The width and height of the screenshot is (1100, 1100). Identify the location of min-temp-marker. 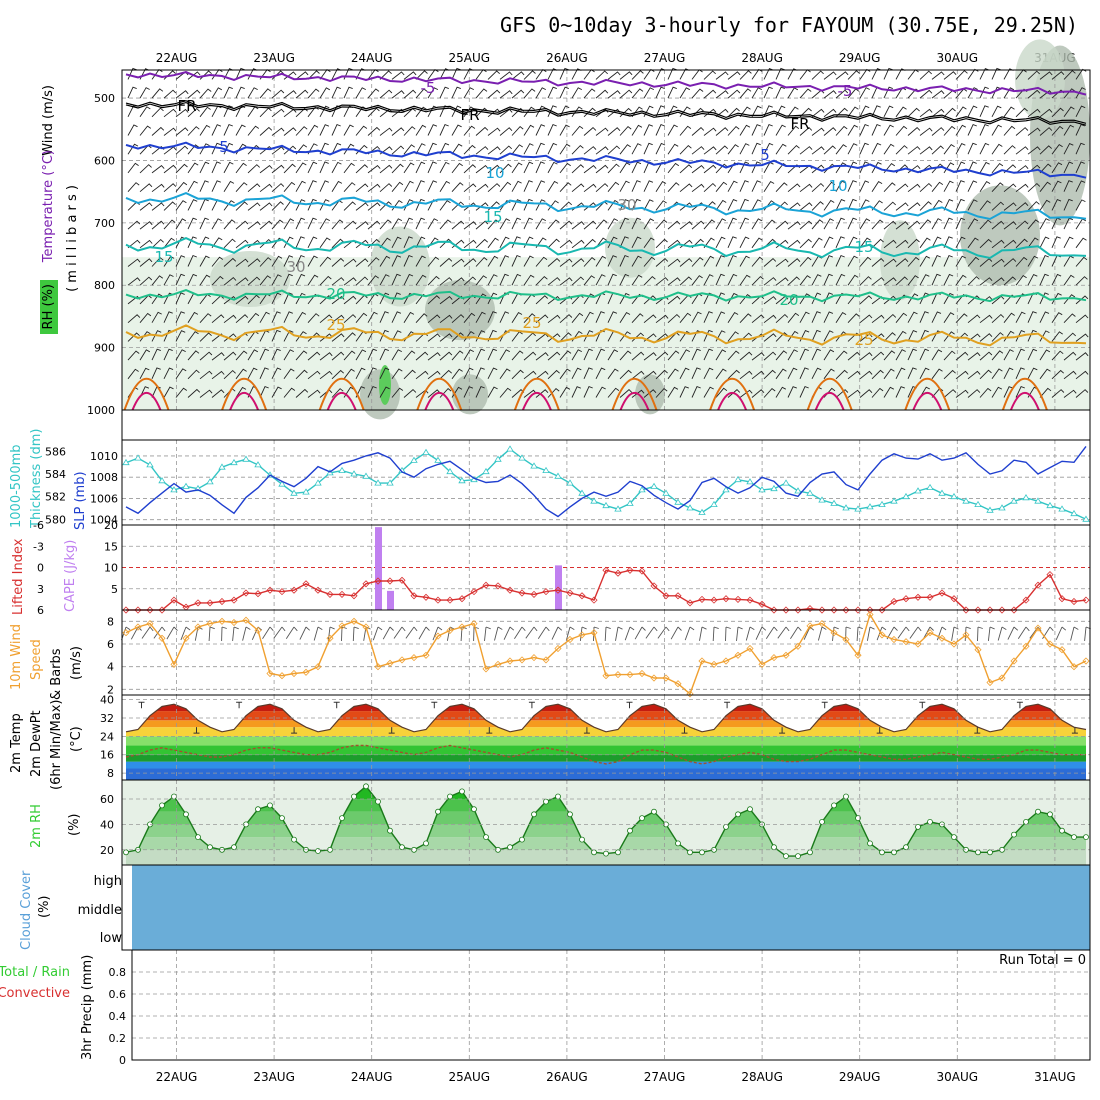
(782, 730).